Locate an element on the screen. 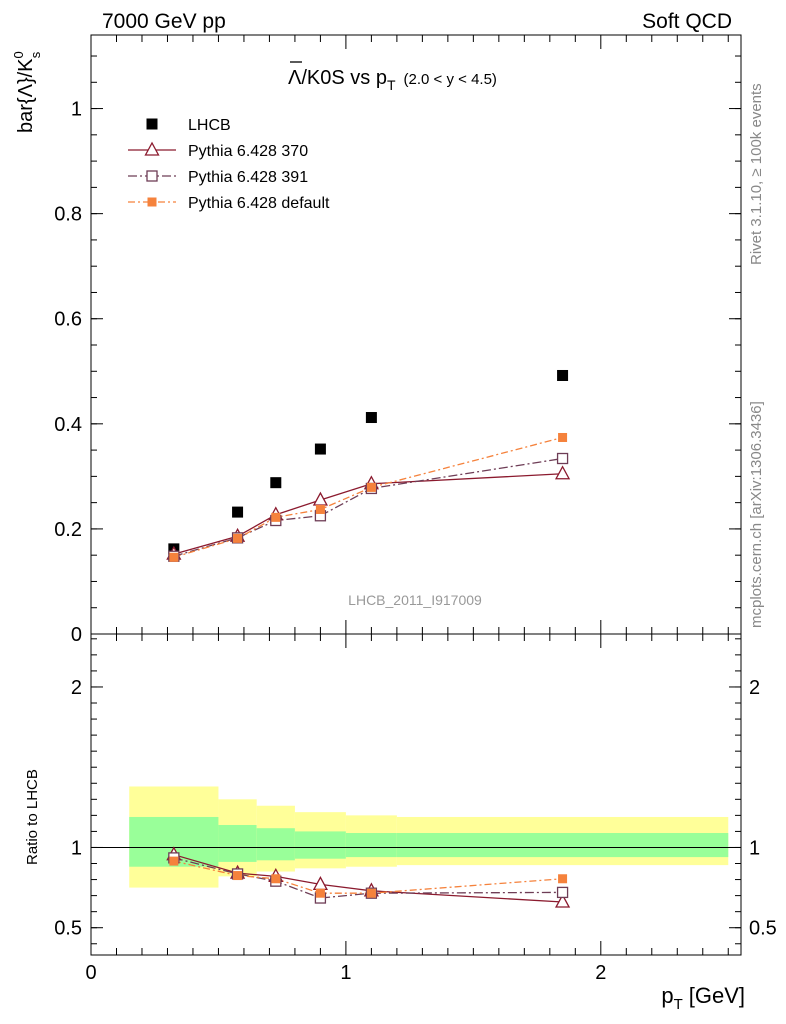  x-axis-label-sub: T is located at coordinates (678, 1004).